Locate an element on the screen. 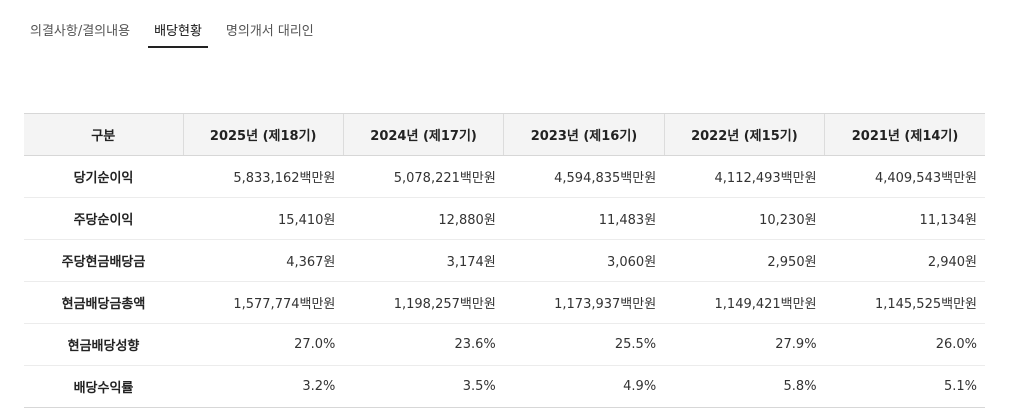 The width and height of the screenshot is (1024, 418). table-cell: 3.2% is located at coordinates (263, 386).